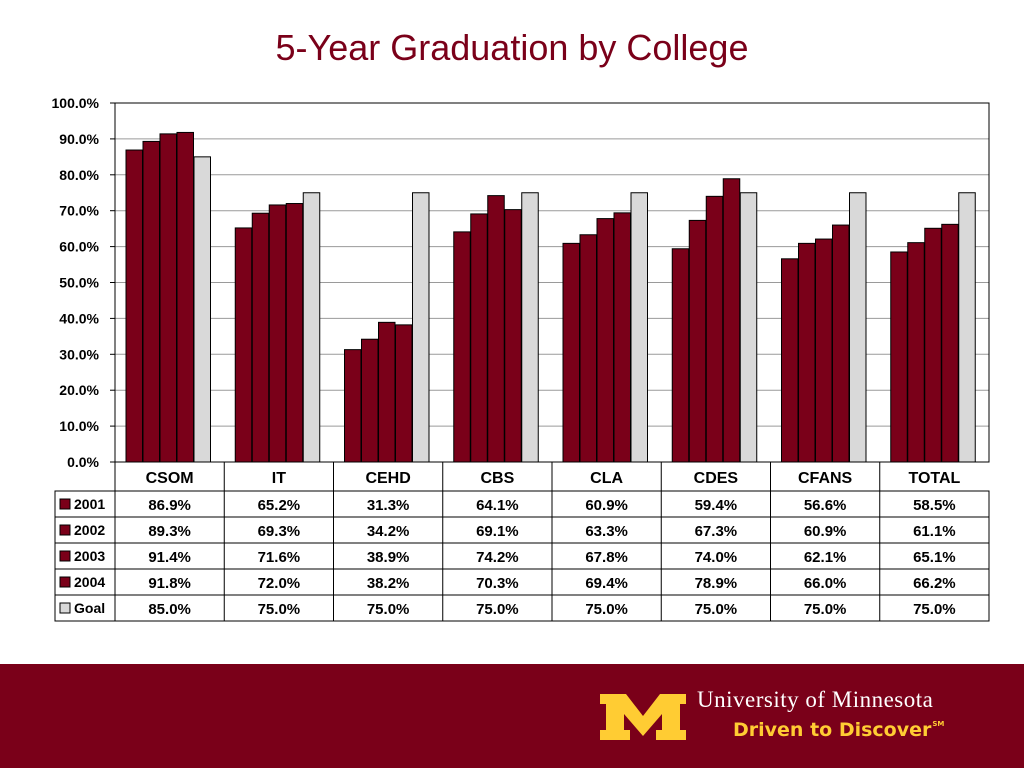  What do you see at coordinates (279, 557) in the screenshot?
I see `data-table-cell: 71.6%` at bounding box center [279, 557].